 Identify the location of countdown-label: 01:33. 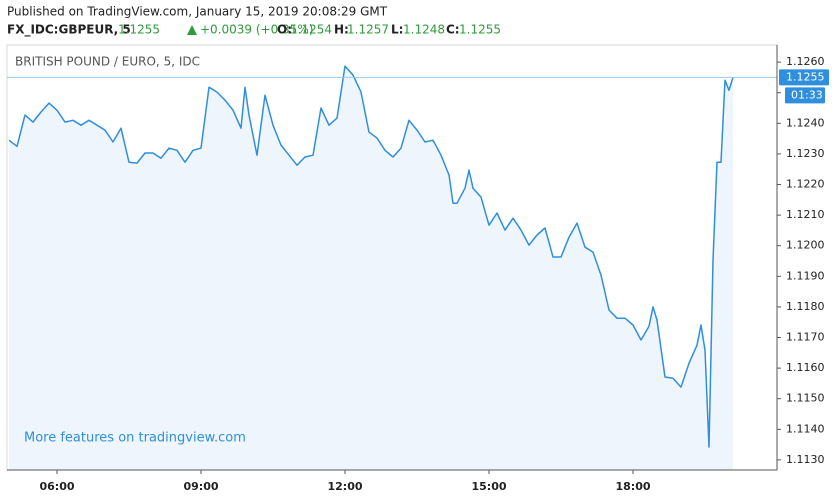
(807, 94).